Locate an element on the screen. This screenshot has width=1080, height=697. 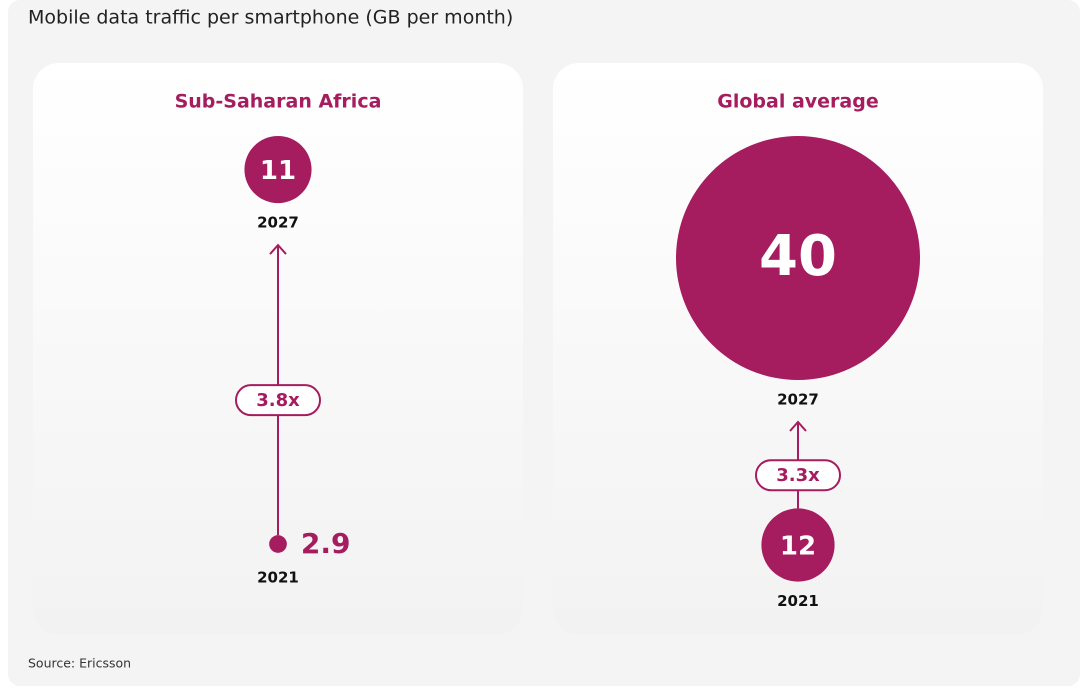
panel-title: Sub-Saharan Africa is located at coordinates (278, 102).